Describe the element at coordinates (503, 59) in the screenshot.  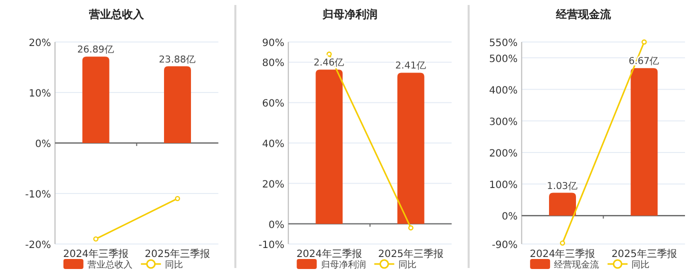
I see `y-tick-label: 500%` at that location.